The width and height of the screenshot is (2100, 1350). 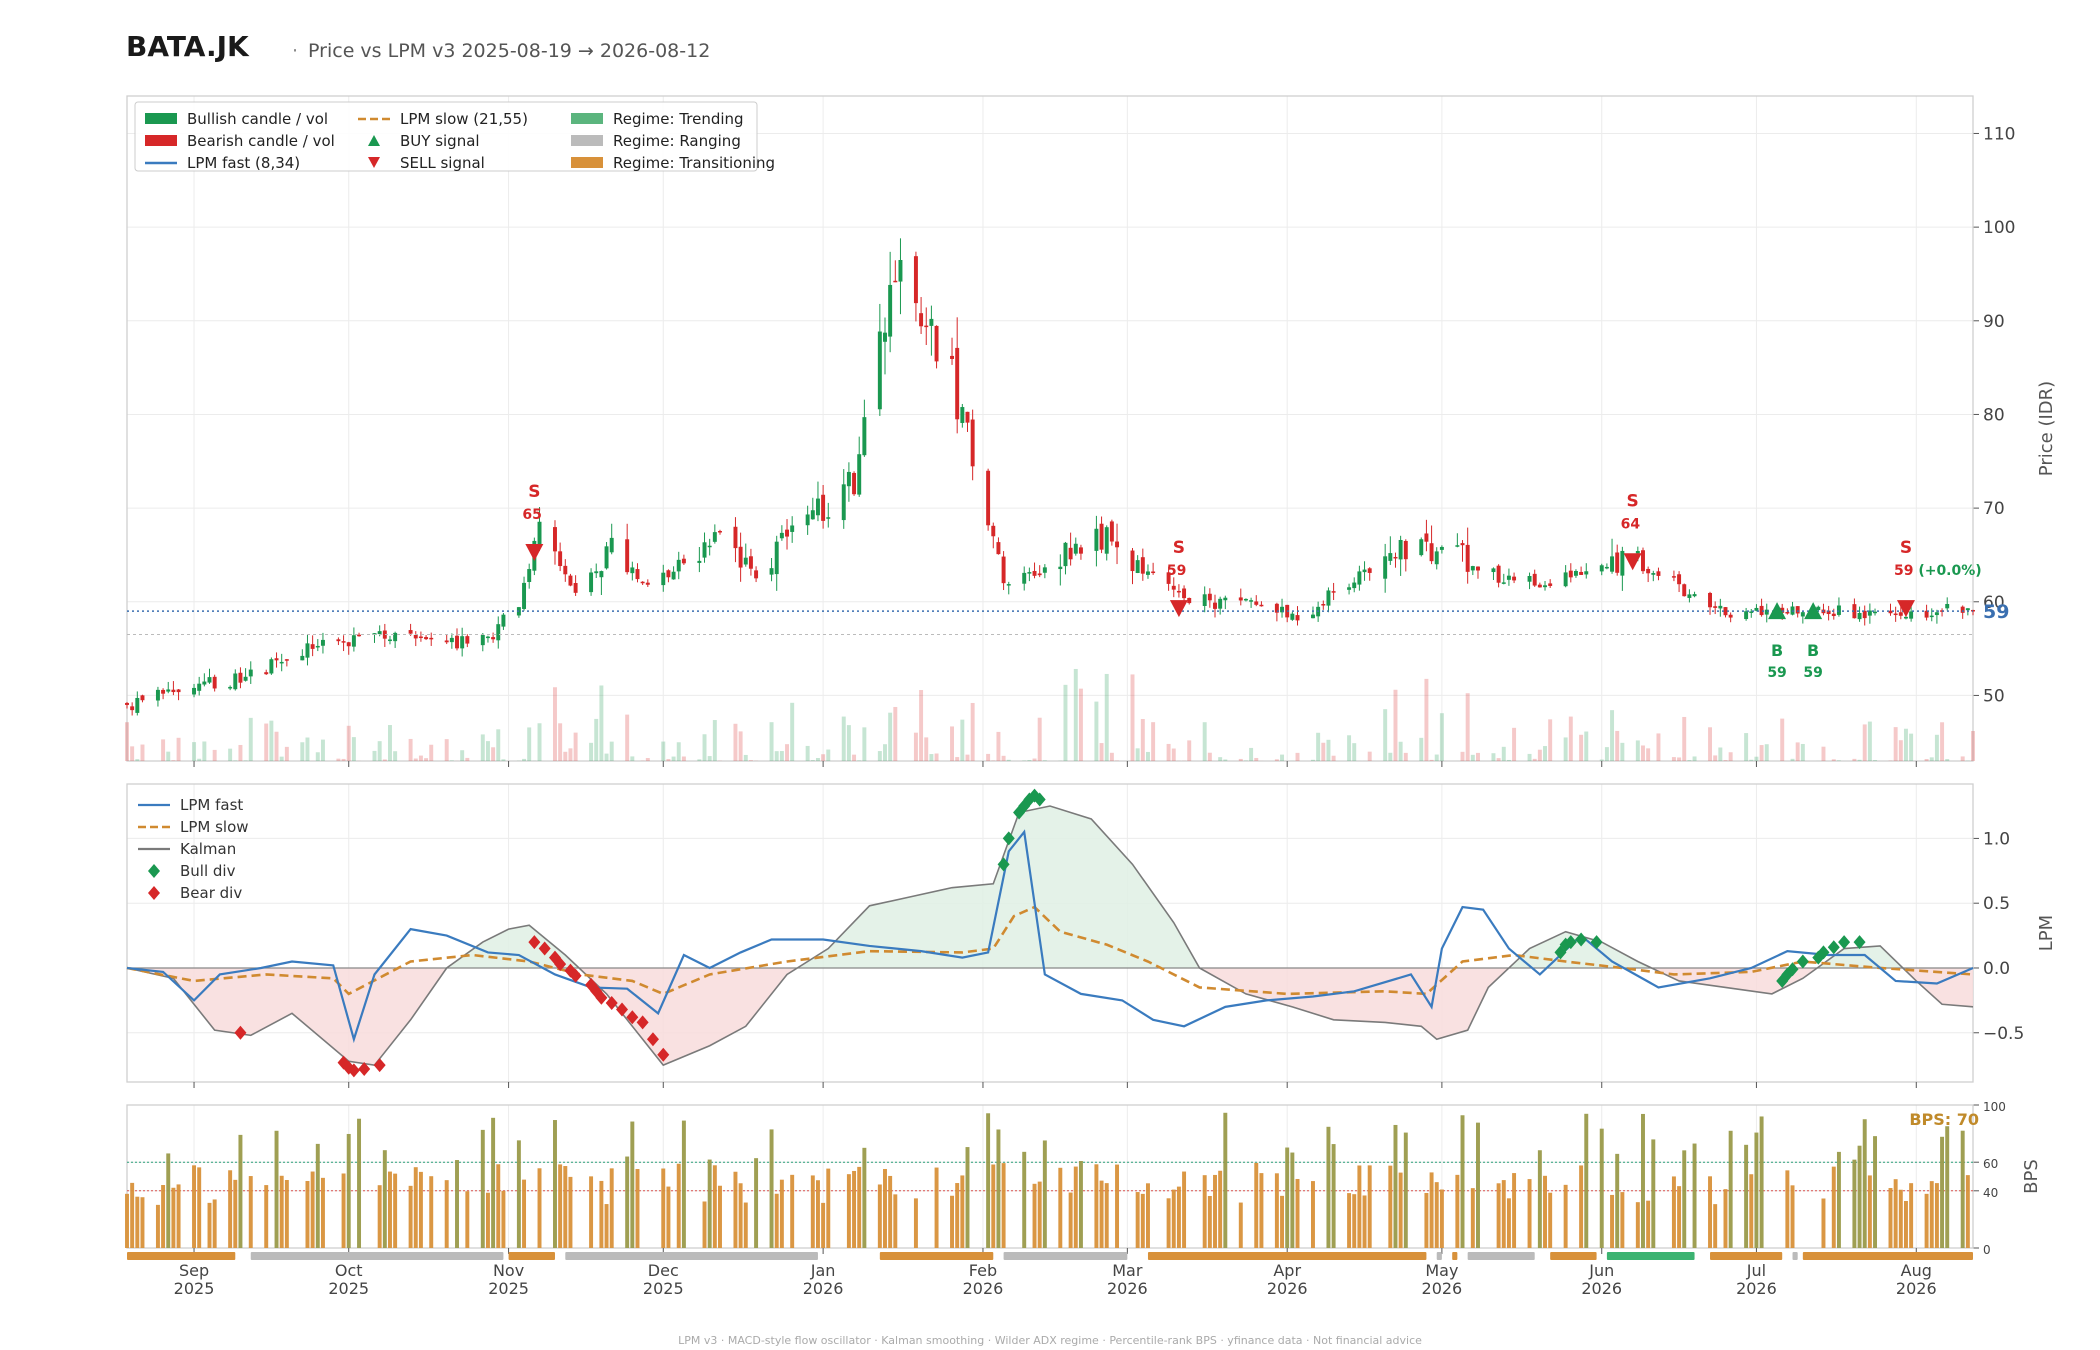 What do you see at coordinates (1994, 696) in the screenshot?
I see `price-ytick-label: 50` at bounding box center [1994, 696].